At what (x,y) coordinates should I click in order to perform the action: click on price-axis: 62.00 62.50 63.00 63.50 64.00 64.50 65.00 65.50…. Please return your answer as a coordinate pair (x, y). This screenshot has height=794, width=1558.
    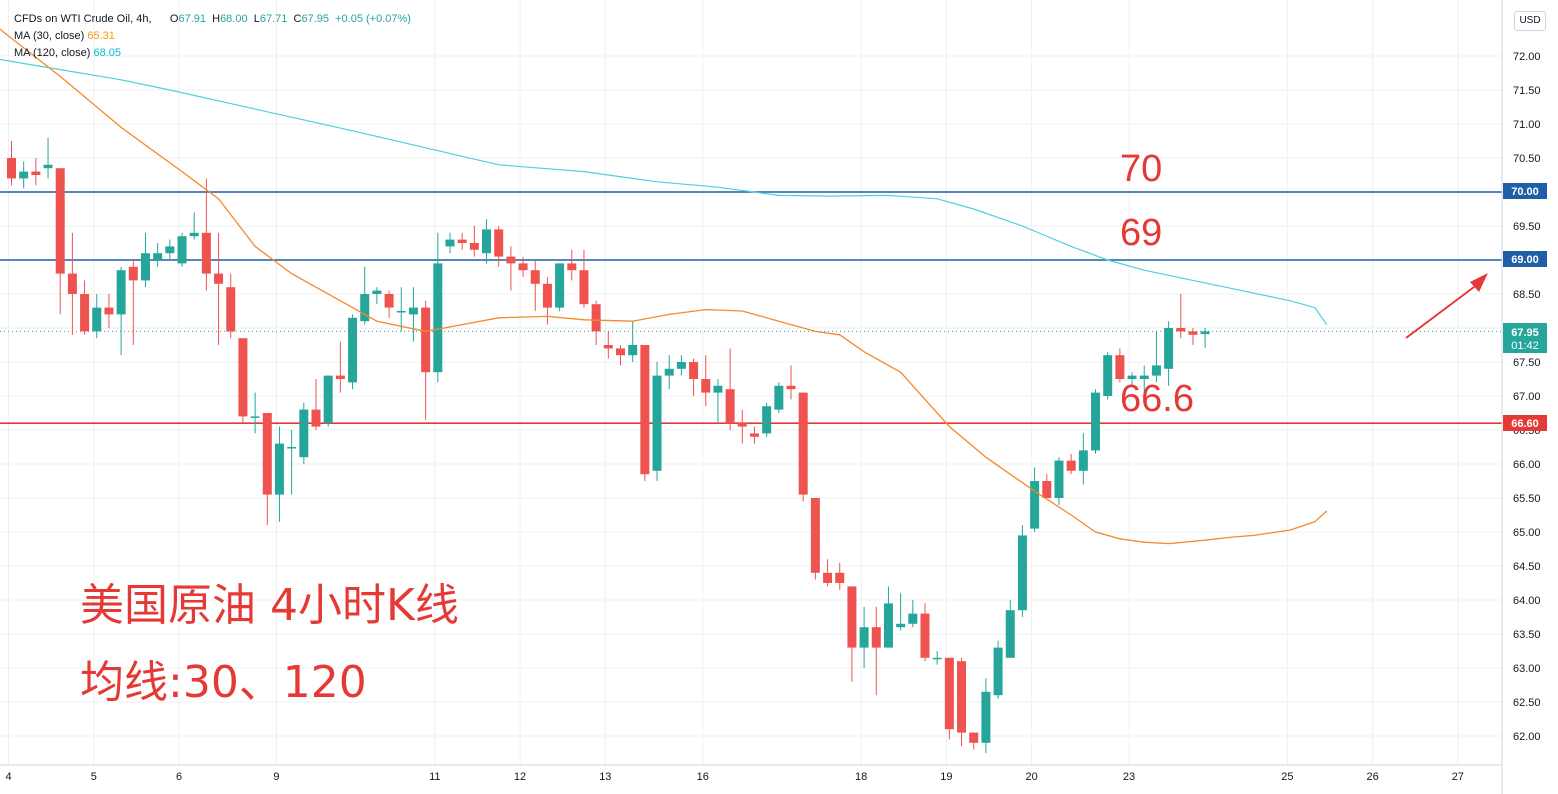
    Looking at the image, I should click on (1527, 397).